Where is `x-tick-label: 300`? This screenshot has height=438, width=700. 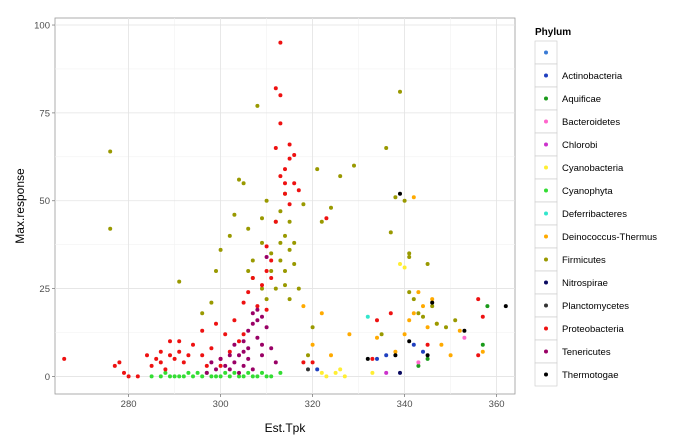 x-tick-label: 300 is located at coordinates (221, 404).